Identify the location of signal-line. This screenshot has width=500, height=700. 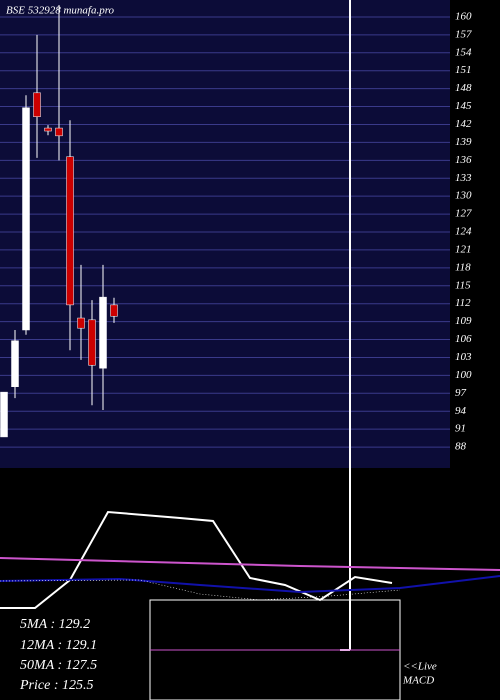
(200, 590).